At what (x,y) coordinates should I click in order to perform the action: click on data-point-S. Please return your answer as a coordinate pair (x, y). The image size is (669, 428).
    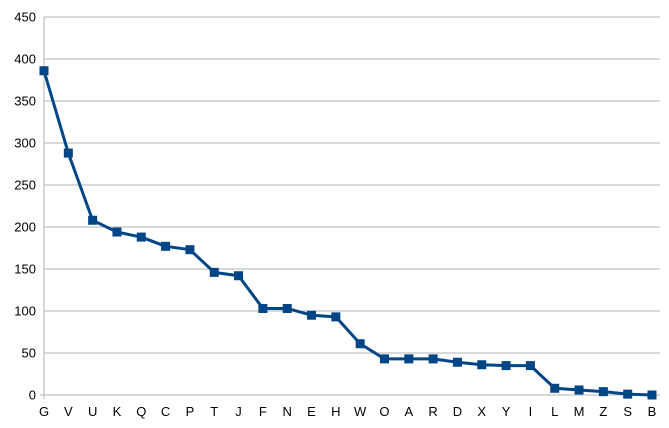
    Looking at the image, I should click on (628, 394).